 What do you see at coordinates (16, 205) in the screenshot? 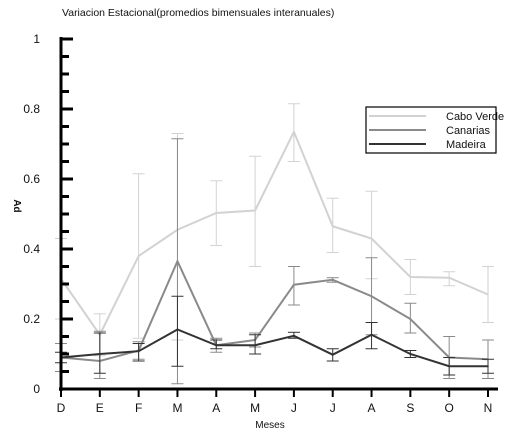
I see `y-axis-title: Ad` at bounding box center [16, 205].